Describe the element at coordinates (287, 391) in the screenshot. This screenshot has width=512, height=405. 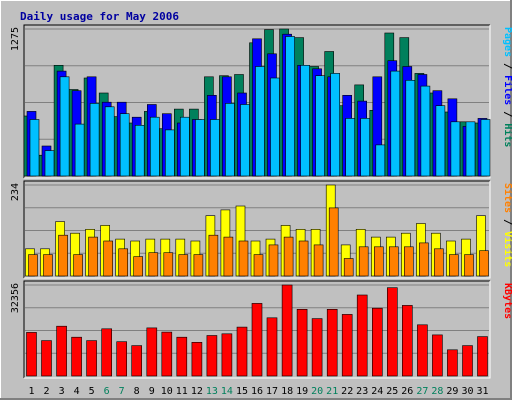
I see `x-tick-label-day-18: 18` at that location.